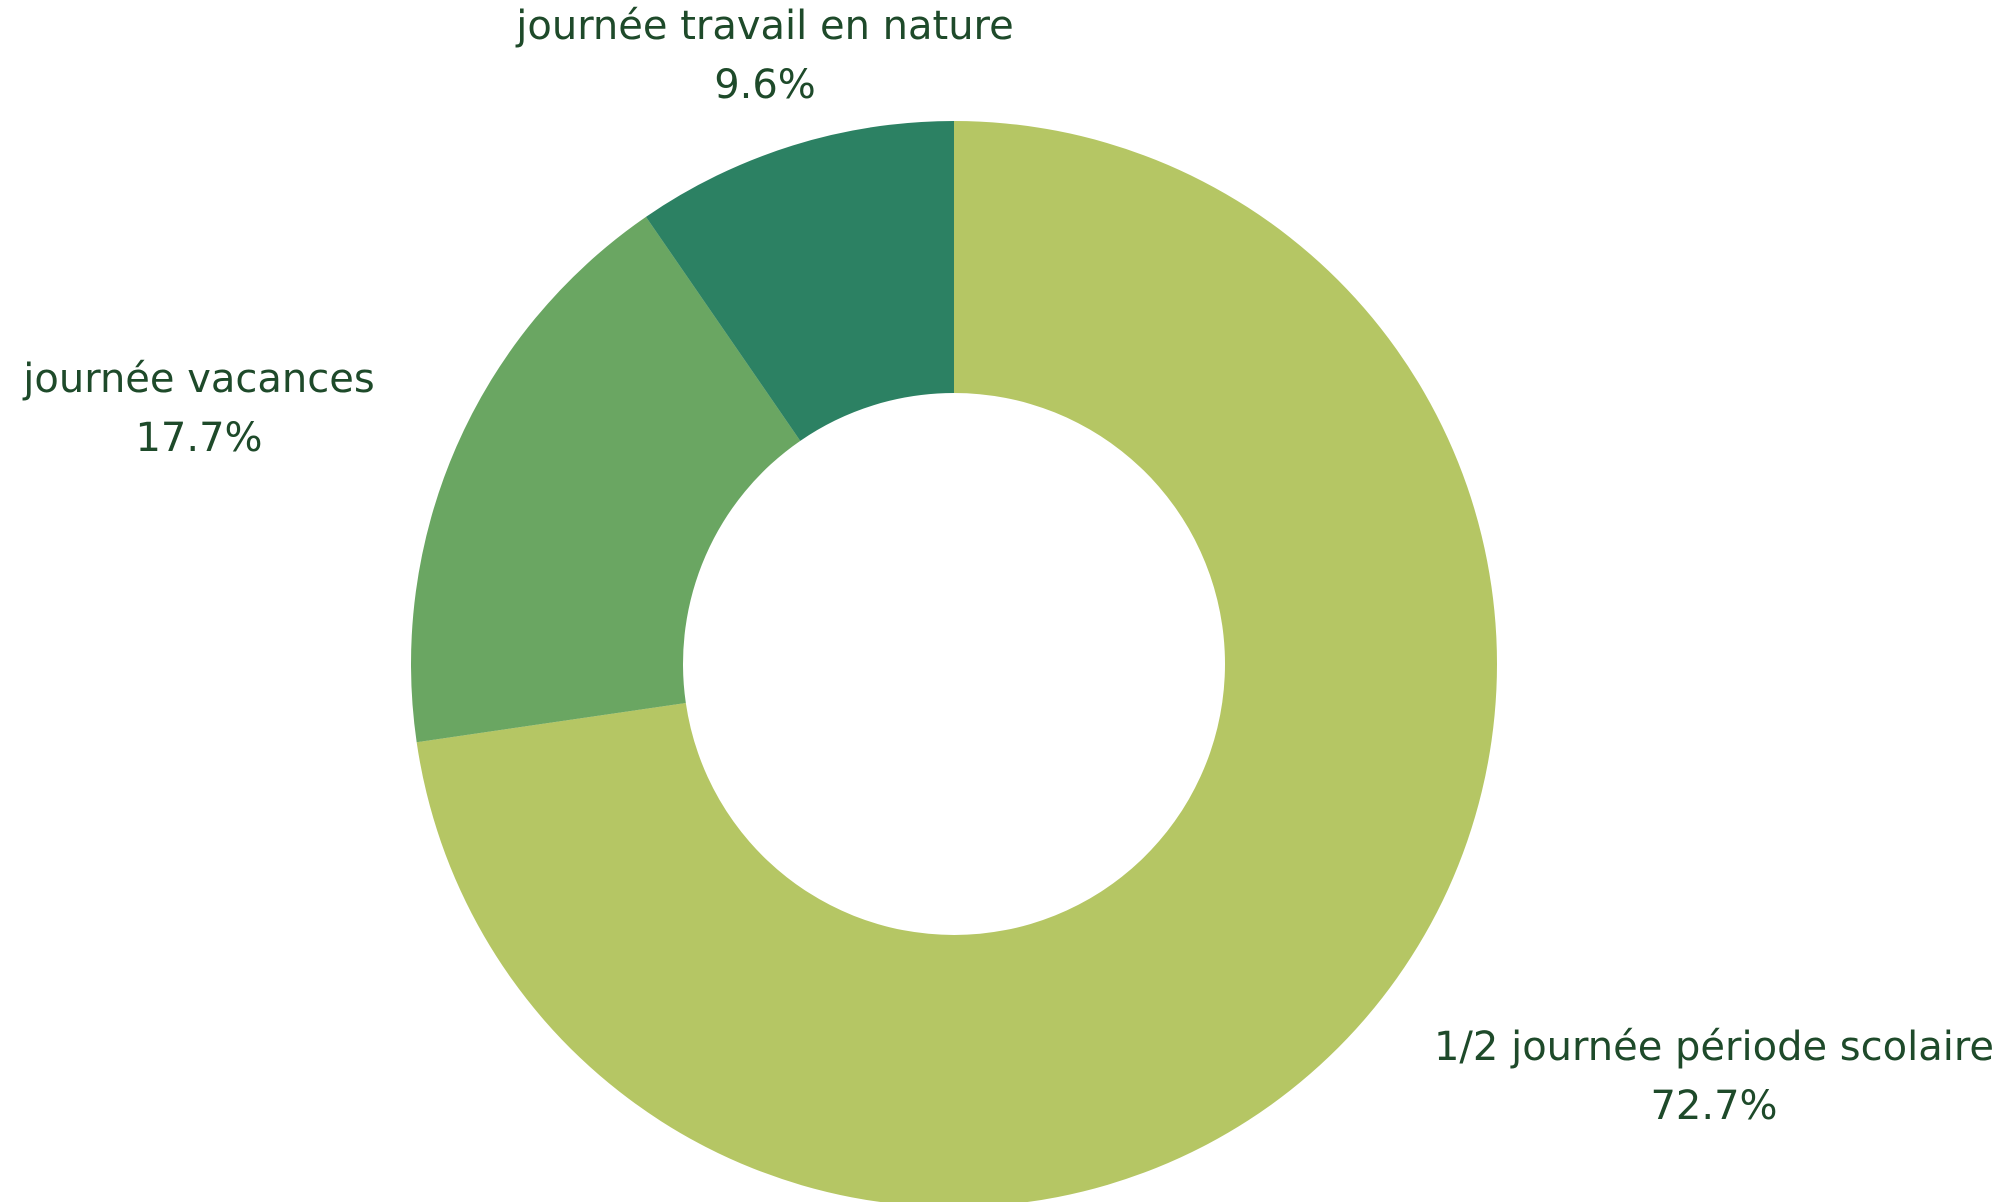  Describe the element at coordinates (765, 85) in the screenshot. I see `slice-value-label: 9.6%` at that location.